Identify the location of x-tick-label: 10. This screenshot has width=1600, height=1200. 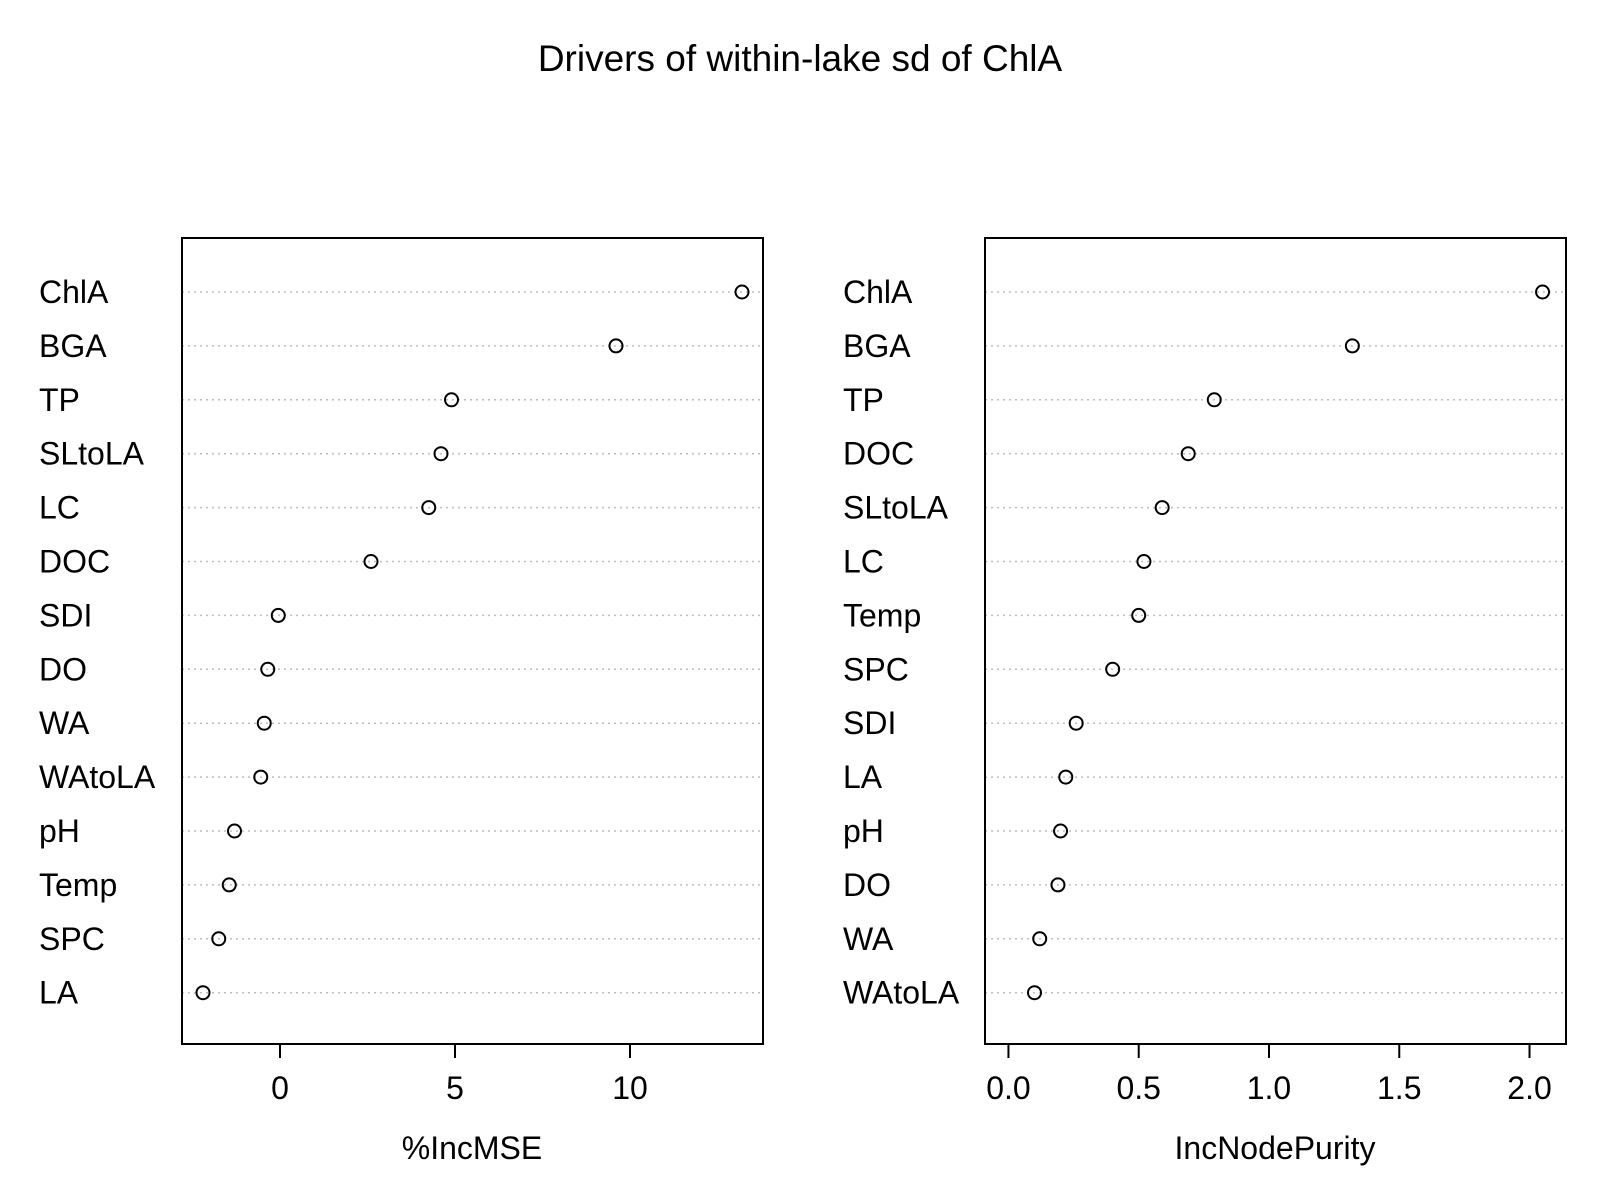
(630, 1088).